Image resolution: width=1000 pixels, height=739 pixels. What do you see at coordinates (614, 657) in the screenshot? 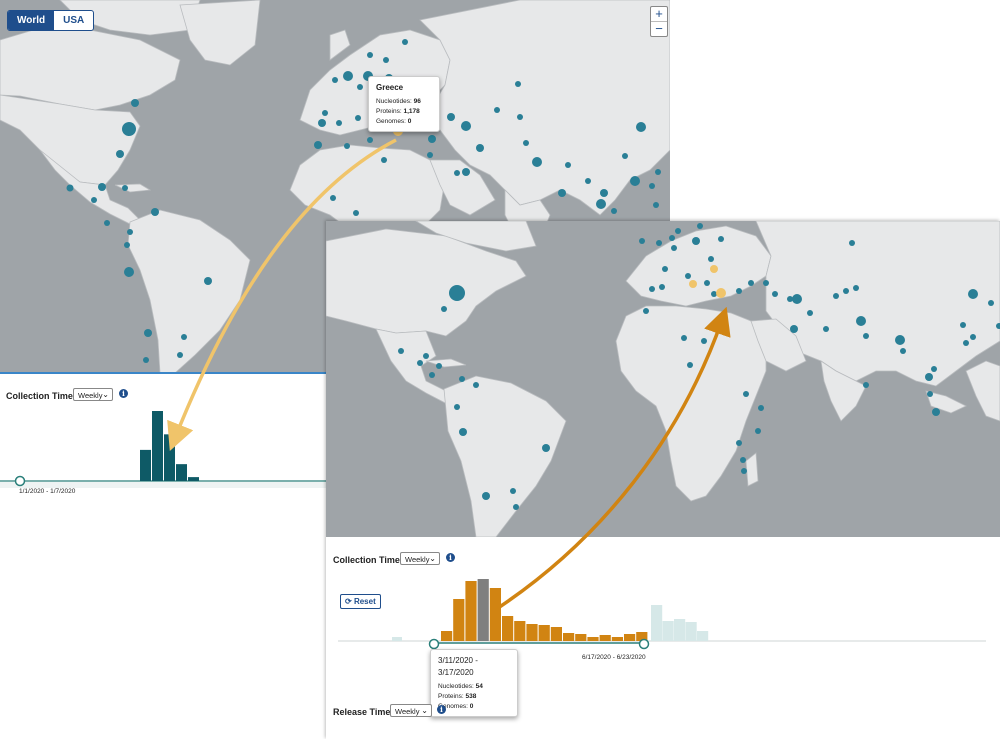
I see `range-end-label: 6/17/2020 - 6/23/2020` at bounding box center [614, 657].